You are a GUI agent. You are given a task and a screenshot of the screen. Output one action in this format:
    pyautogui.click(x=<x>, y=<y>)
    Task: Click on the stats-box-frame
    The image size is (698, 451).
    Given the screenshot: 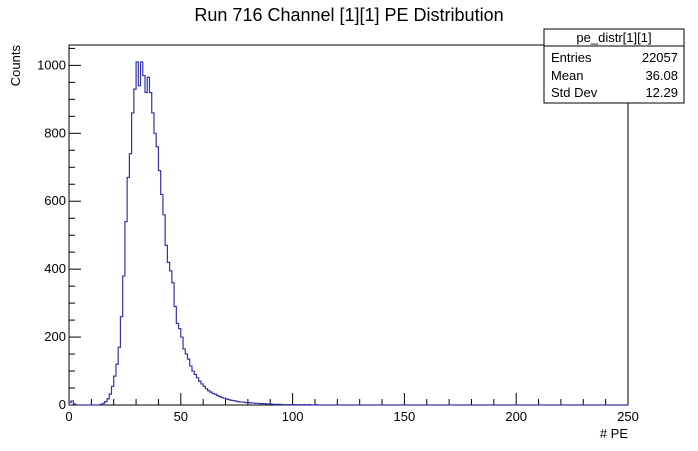 What is the action you would take?
    pyautogui.click(x=614, y=66)
    